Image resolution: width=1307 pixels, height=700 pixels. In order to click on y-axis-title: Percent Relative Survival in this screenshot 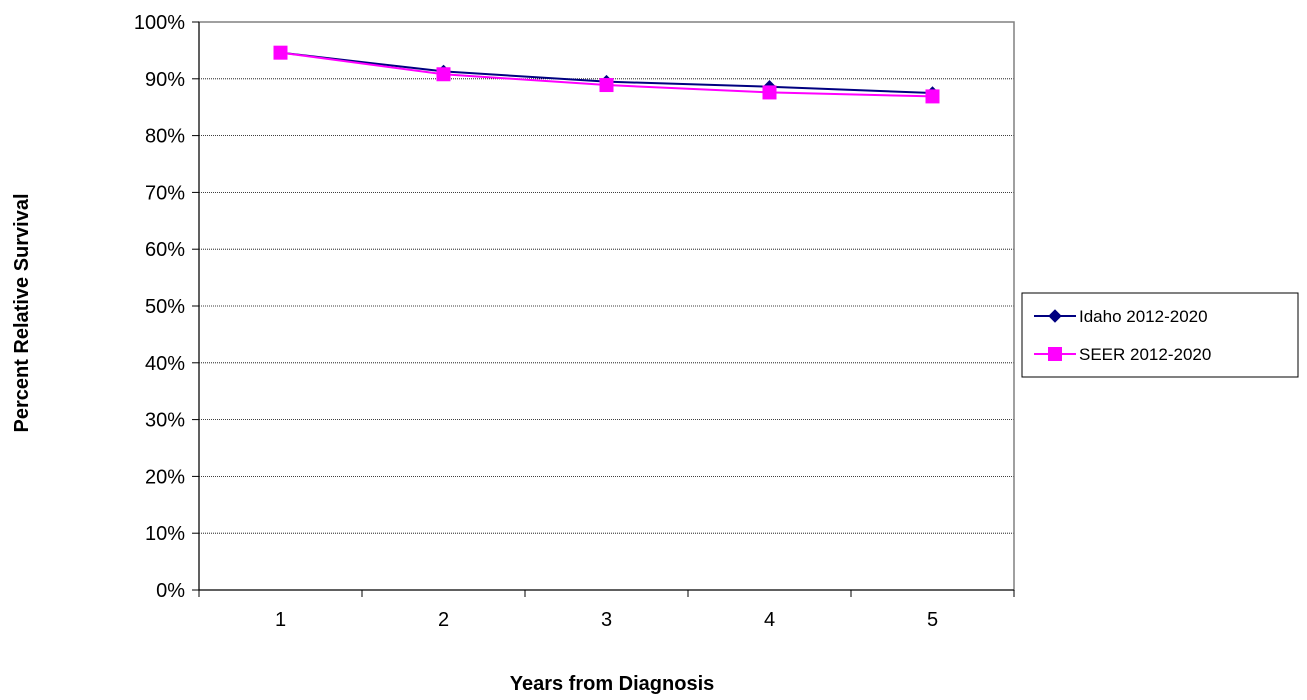, I will do `click(22, 312)`.